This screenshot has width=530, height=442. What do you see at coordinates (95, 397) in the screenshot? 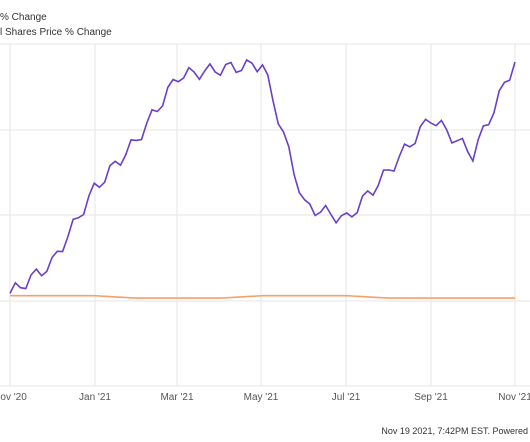
I see `x-tick-label: Jan '21` at bounding box center [95, 397].